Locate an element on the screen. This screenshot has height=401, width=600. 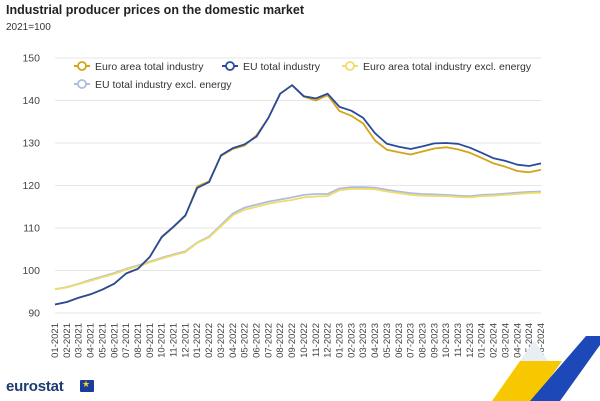
x-tick-label: 08-2022 is located at coordinates (280, 340).